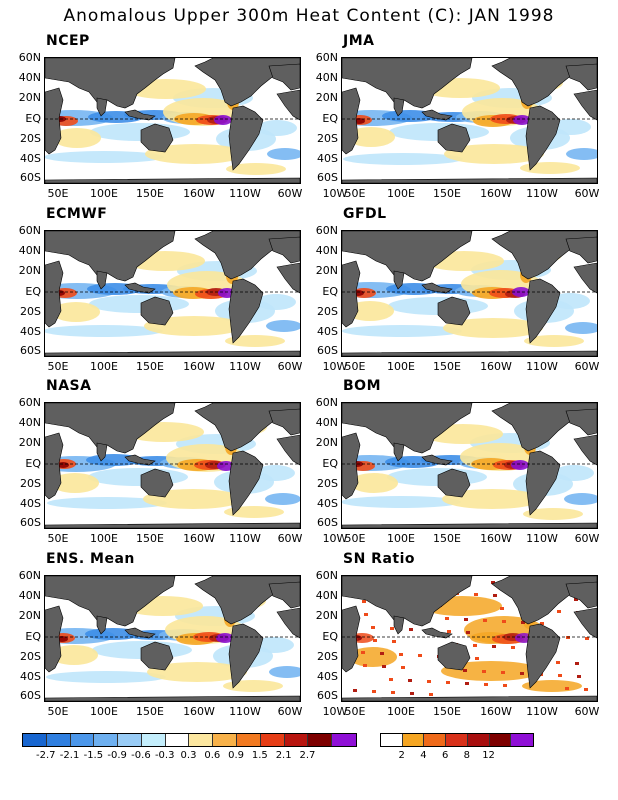  Describe the element at coordinates (307, 755) in the screenshot. I see `anomaly-colorbar-label: 2.7` at that location.